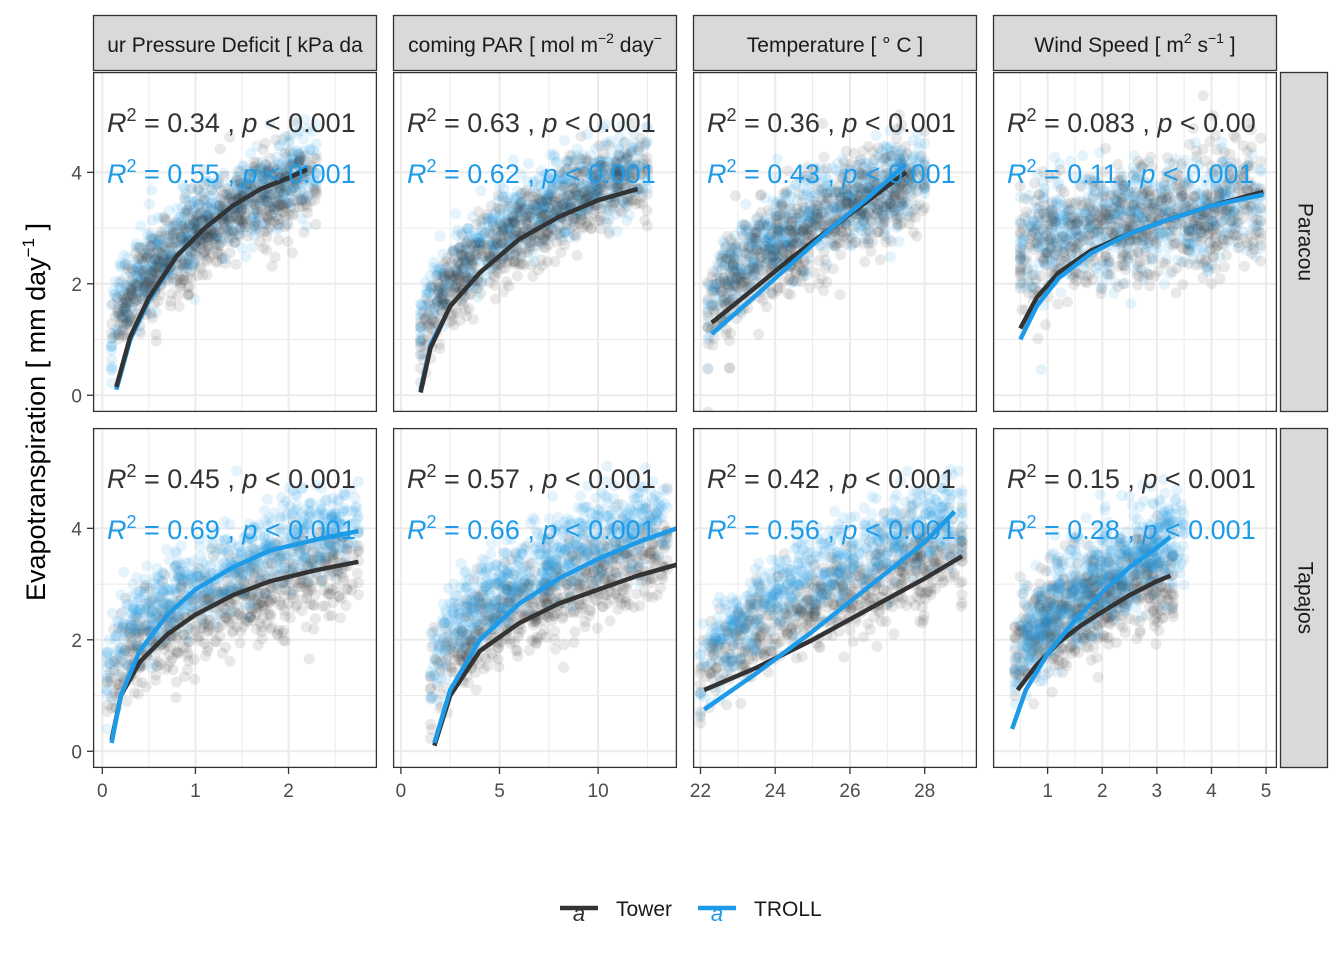  What do you see at coordinates (531, 121) in the screenshot?
I see `r2-annotation-tower: R2 = 0.63 , p < 0.001` at bounding box center [531, 121].